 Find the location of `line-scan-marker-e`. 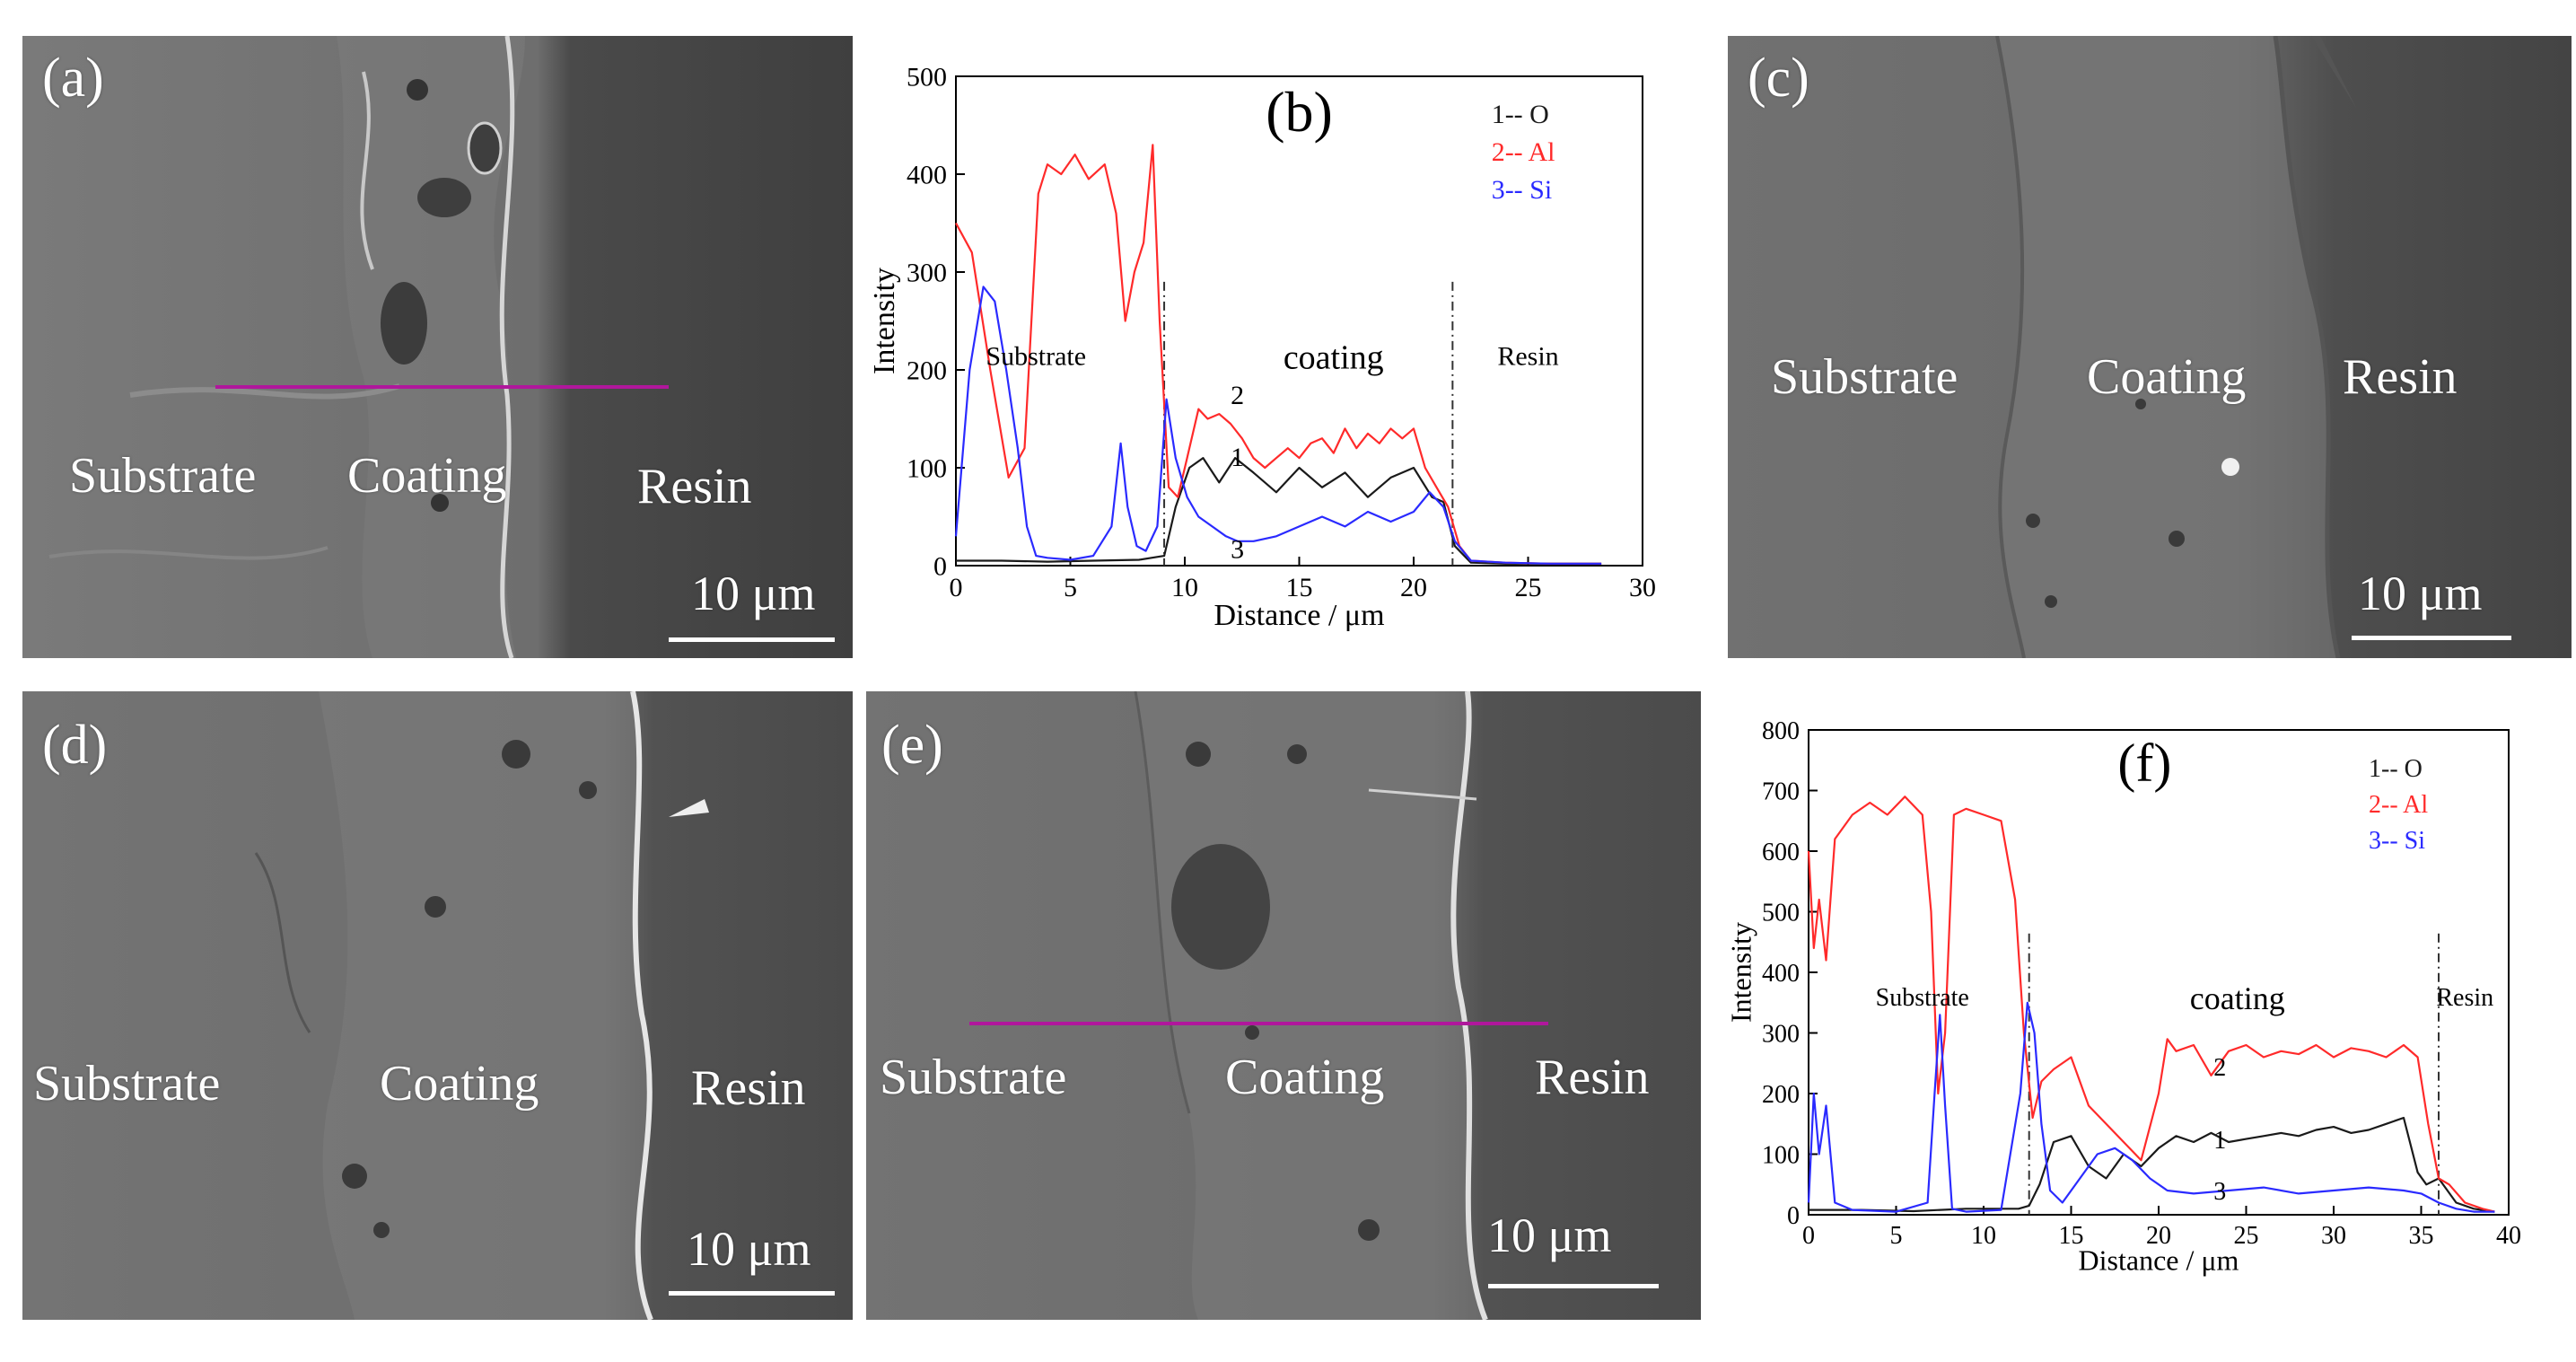

line-scan-marker-e is located at coordinates (1258, 1023).